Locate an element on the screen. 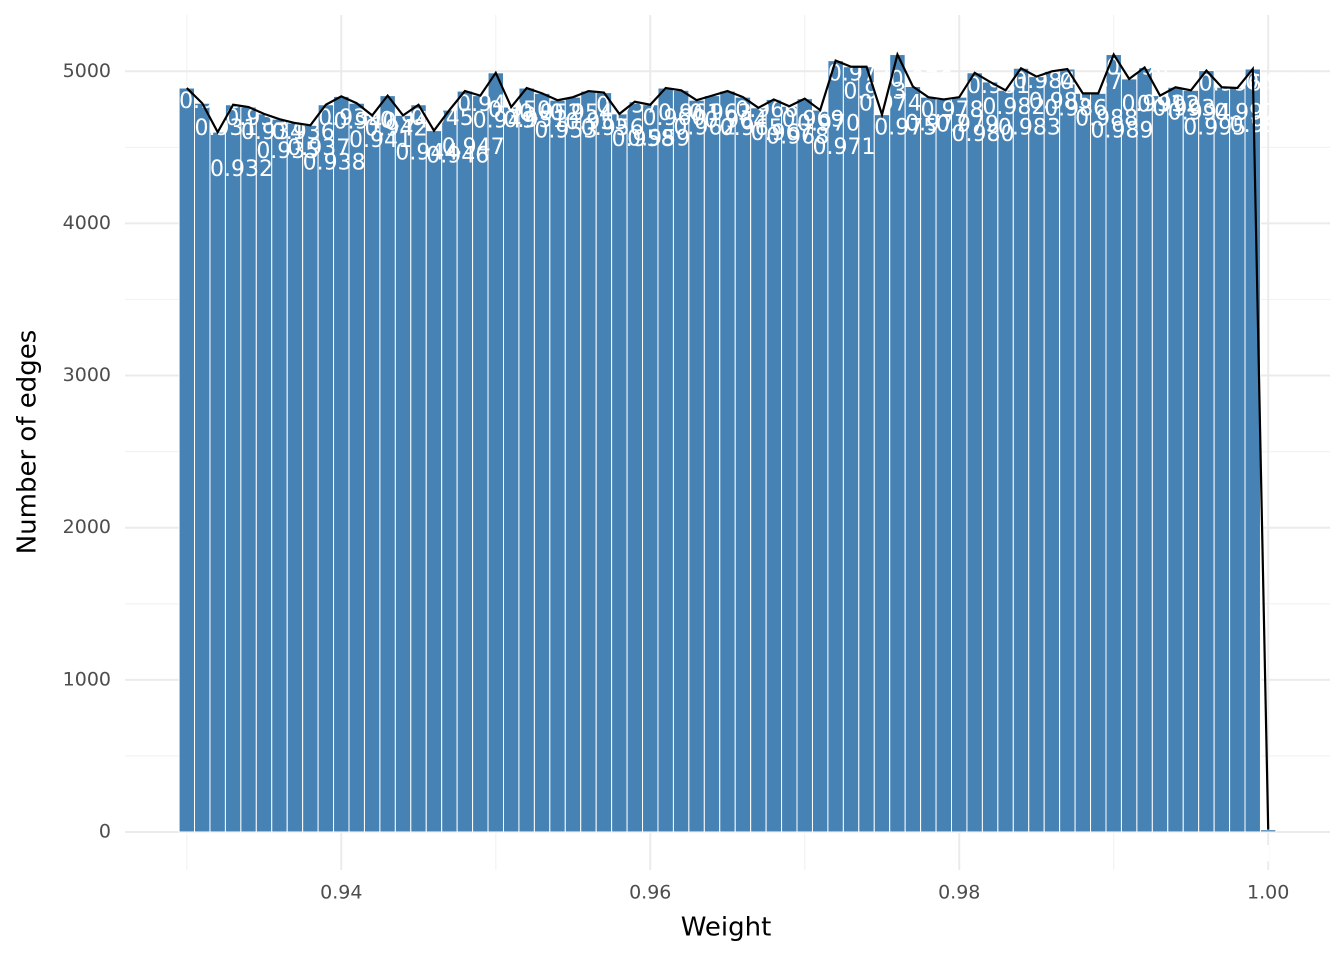  bar-label: 0.941 is located at coordinates (380, 140).